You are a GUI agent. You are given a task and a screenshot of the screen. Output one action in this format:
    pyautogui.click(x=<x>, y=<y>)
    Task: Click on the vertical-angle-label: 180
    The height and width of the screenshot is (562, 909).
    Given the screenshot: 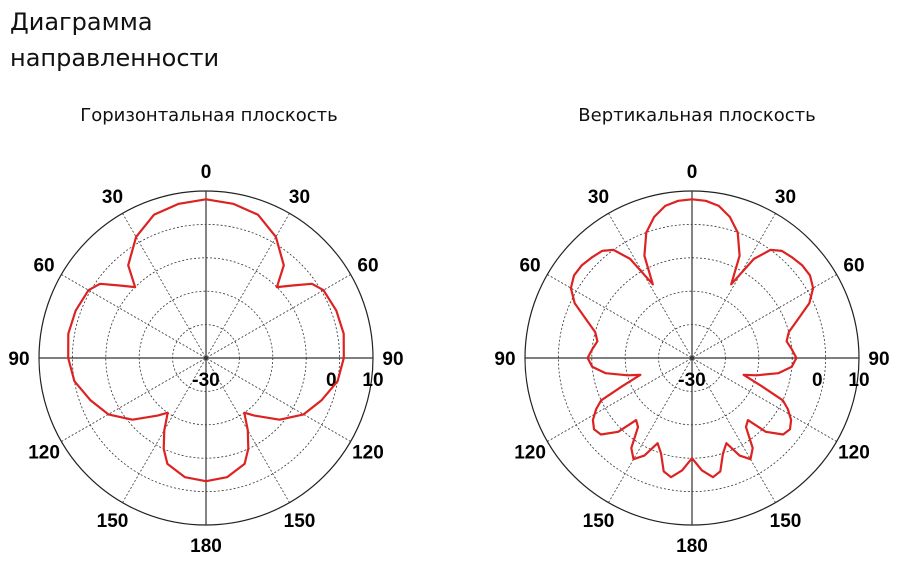 What is the action you would take?
    pyautogui.click(x=692, y=546)
    